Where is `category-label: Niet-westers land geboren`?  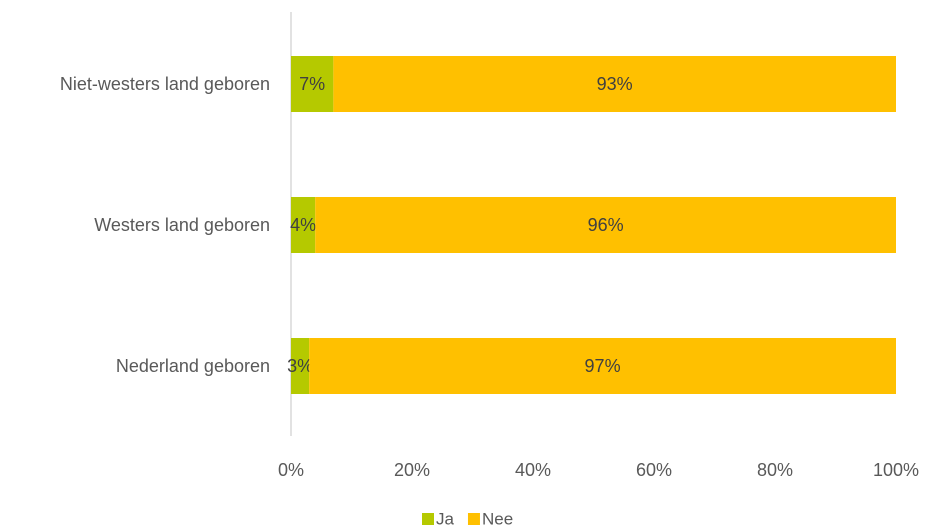 category-label: Niet-westers land geboren is located at coordinates (165, 84).